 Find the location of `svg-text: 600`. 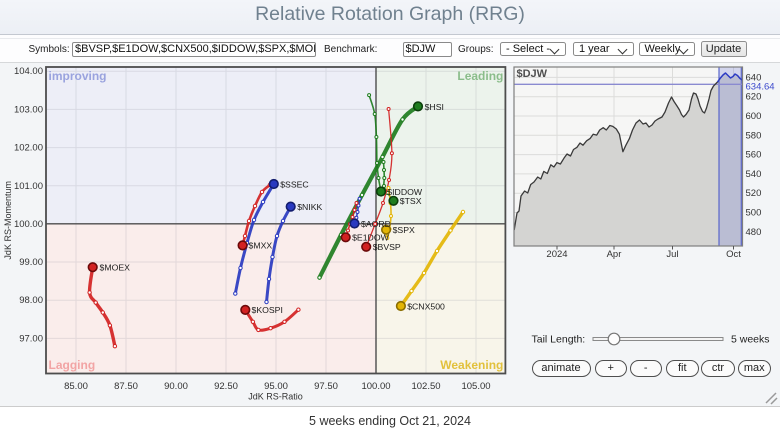

svg-text: 600 is located at coordinates (754, 116).